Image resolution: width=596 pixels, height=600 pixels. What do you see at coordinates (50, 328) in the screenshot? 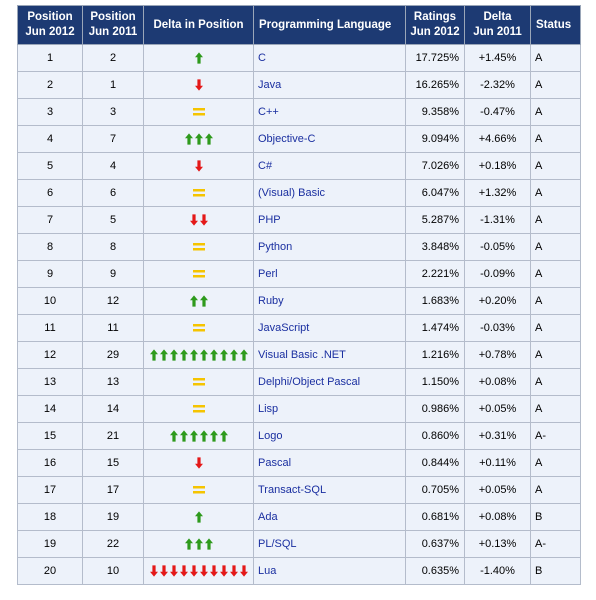
I see `position-2012: 11` at bounding box center [50, 328].